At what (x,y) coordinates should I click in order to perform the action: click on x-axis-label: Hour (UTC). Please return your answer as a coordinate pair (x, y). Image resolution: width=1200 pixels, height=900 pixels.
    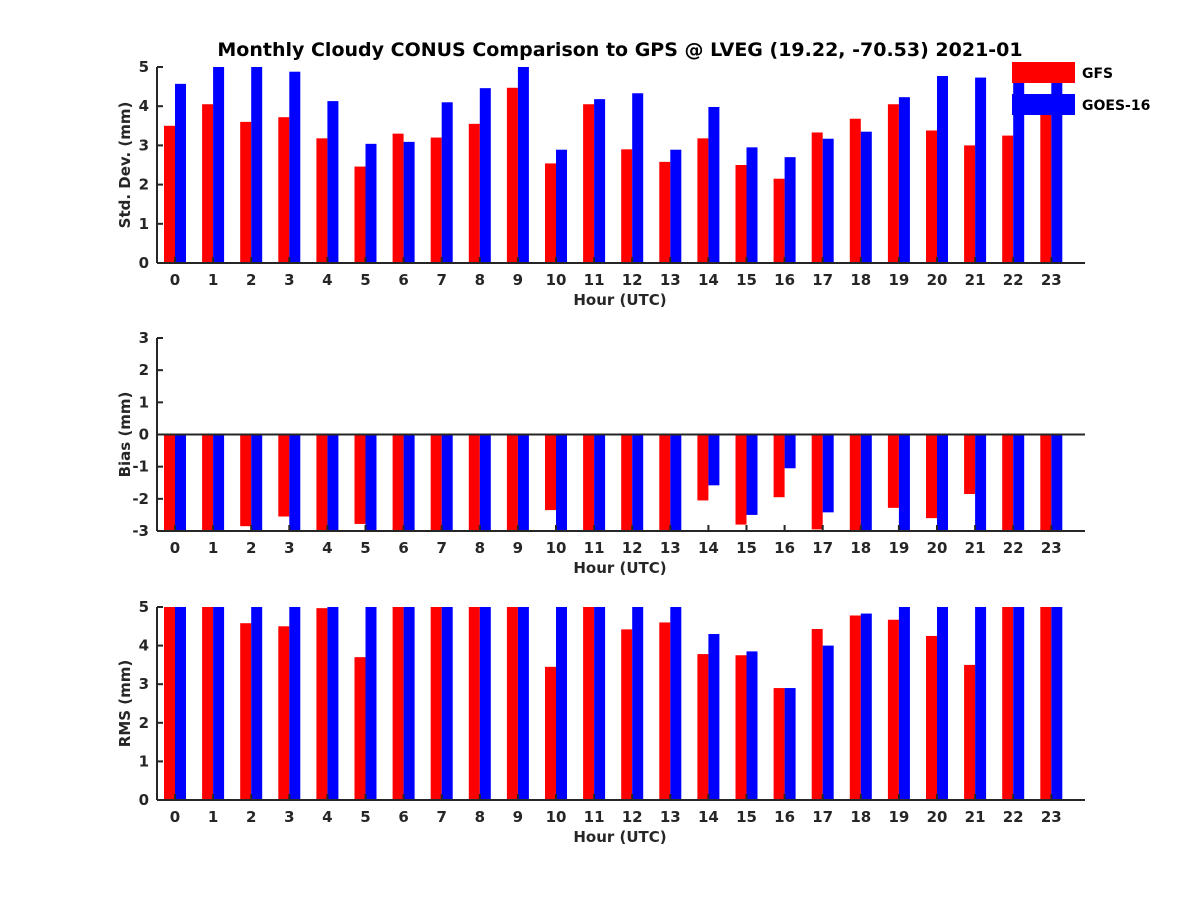
    Looking at the image, I should click on (619, 300).